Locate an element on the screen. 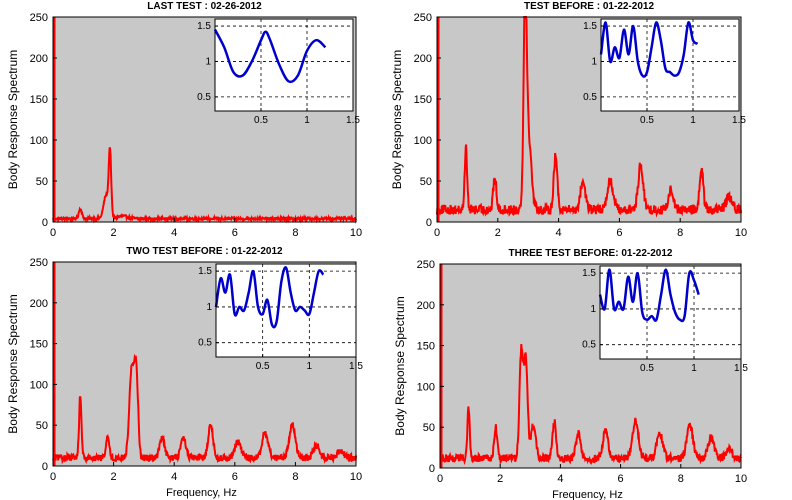  chart-title: TEST BEFORE : 01-22-2012 is located at coordinates (589, 6).